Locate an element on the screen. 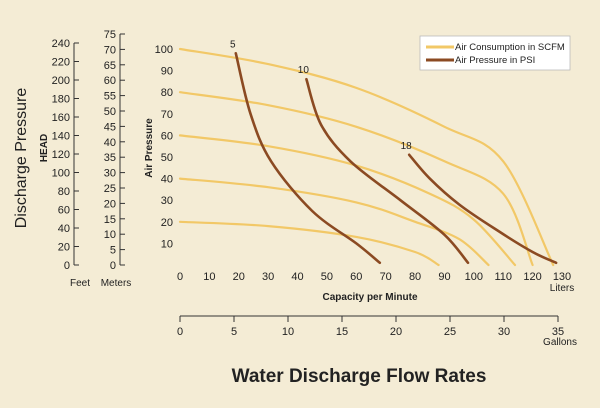 This screenshot has height=408, width=600. air-pressure-tick-label: 60 is located at coordinates (167, 136).